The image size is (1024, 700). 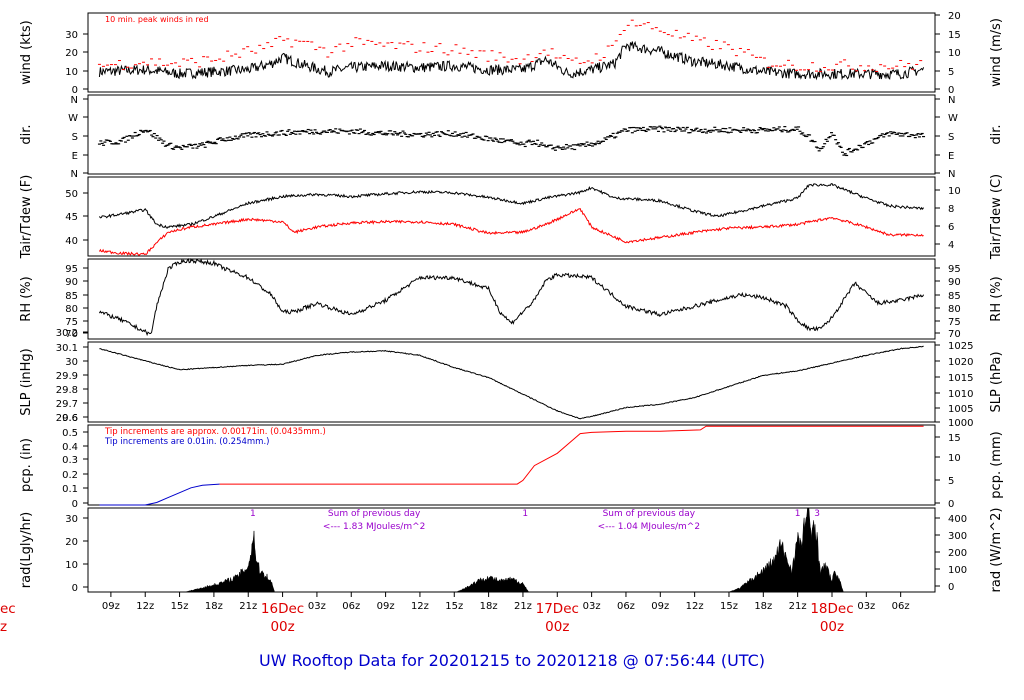 I want to click on series-line-slp, so click(x=511, y=382).